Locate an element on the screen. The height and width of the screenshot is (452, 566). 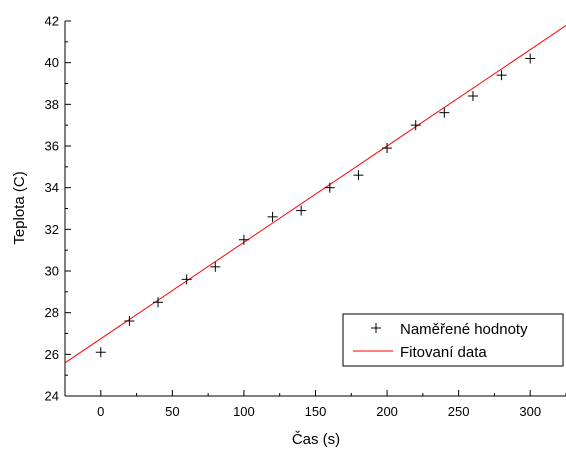
x-tick-label: 50 is located at coordinates (172, 411).